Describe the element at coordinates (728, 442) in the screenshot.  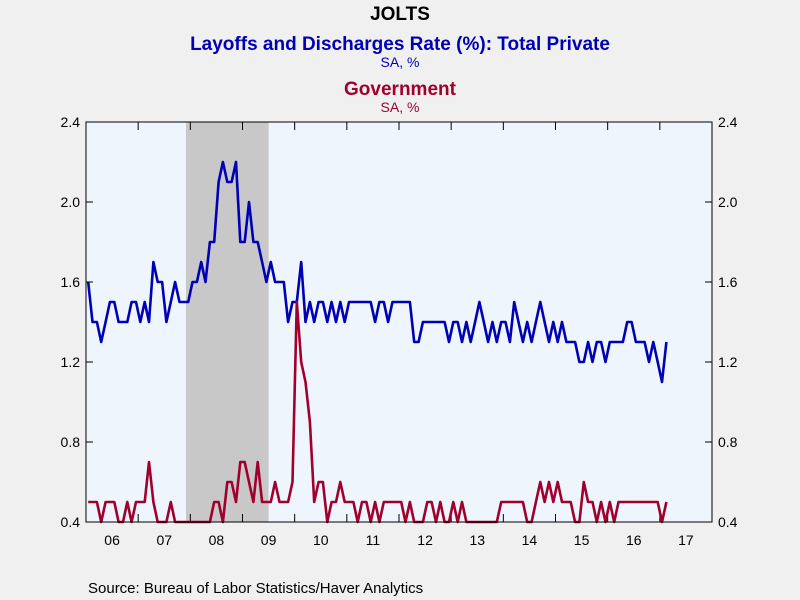
I see `y-tick-label-right: 0.8` at that location.